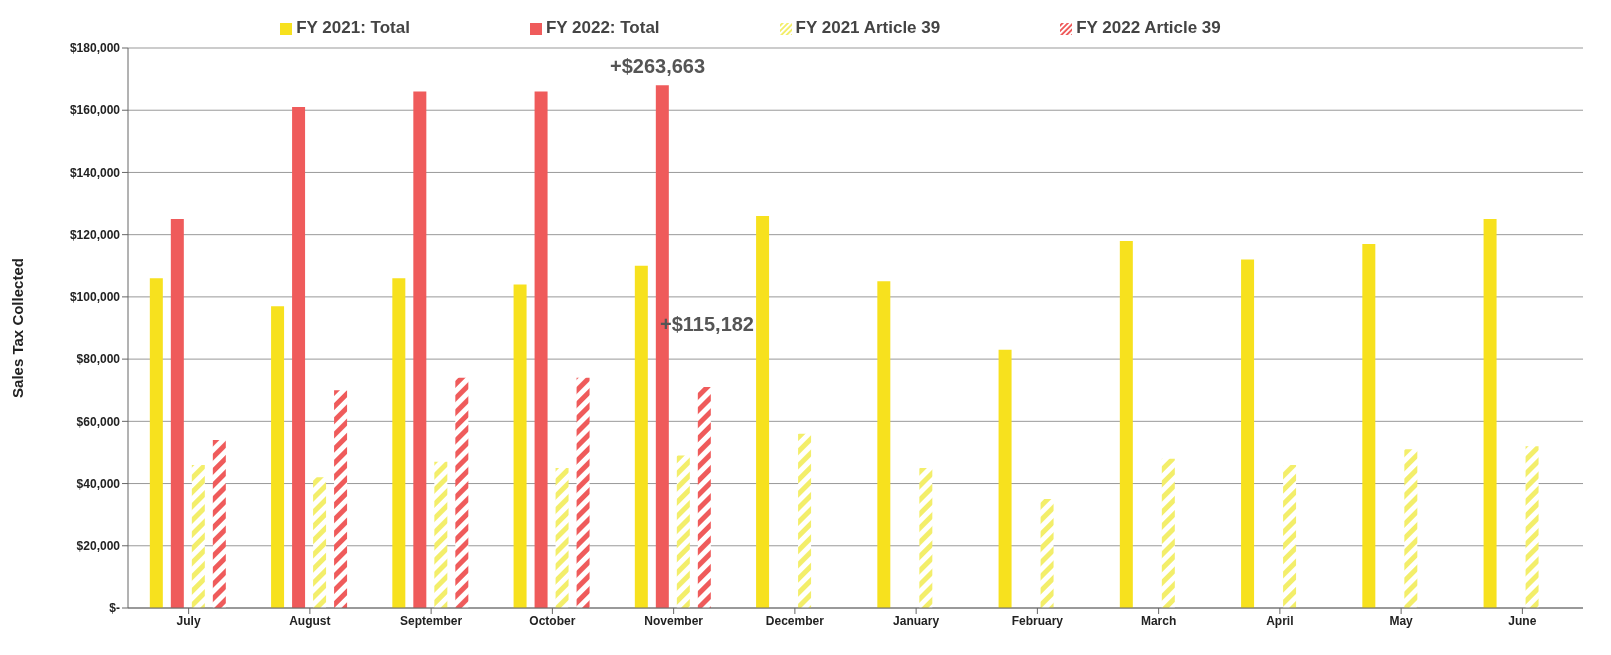 The image size is (1611, 655). I want to click on y-tick-label: $40,000, so click(98, 483).